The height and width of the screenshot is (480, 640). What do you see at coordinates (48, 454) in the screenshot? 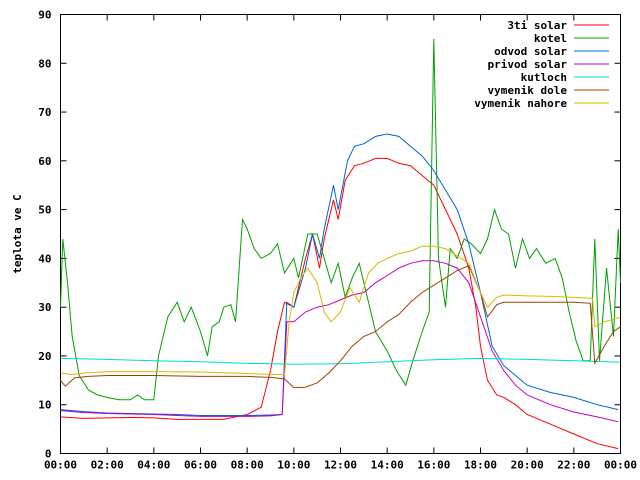
I see `y-tick-label: 0` at bounding box center [48, 454].